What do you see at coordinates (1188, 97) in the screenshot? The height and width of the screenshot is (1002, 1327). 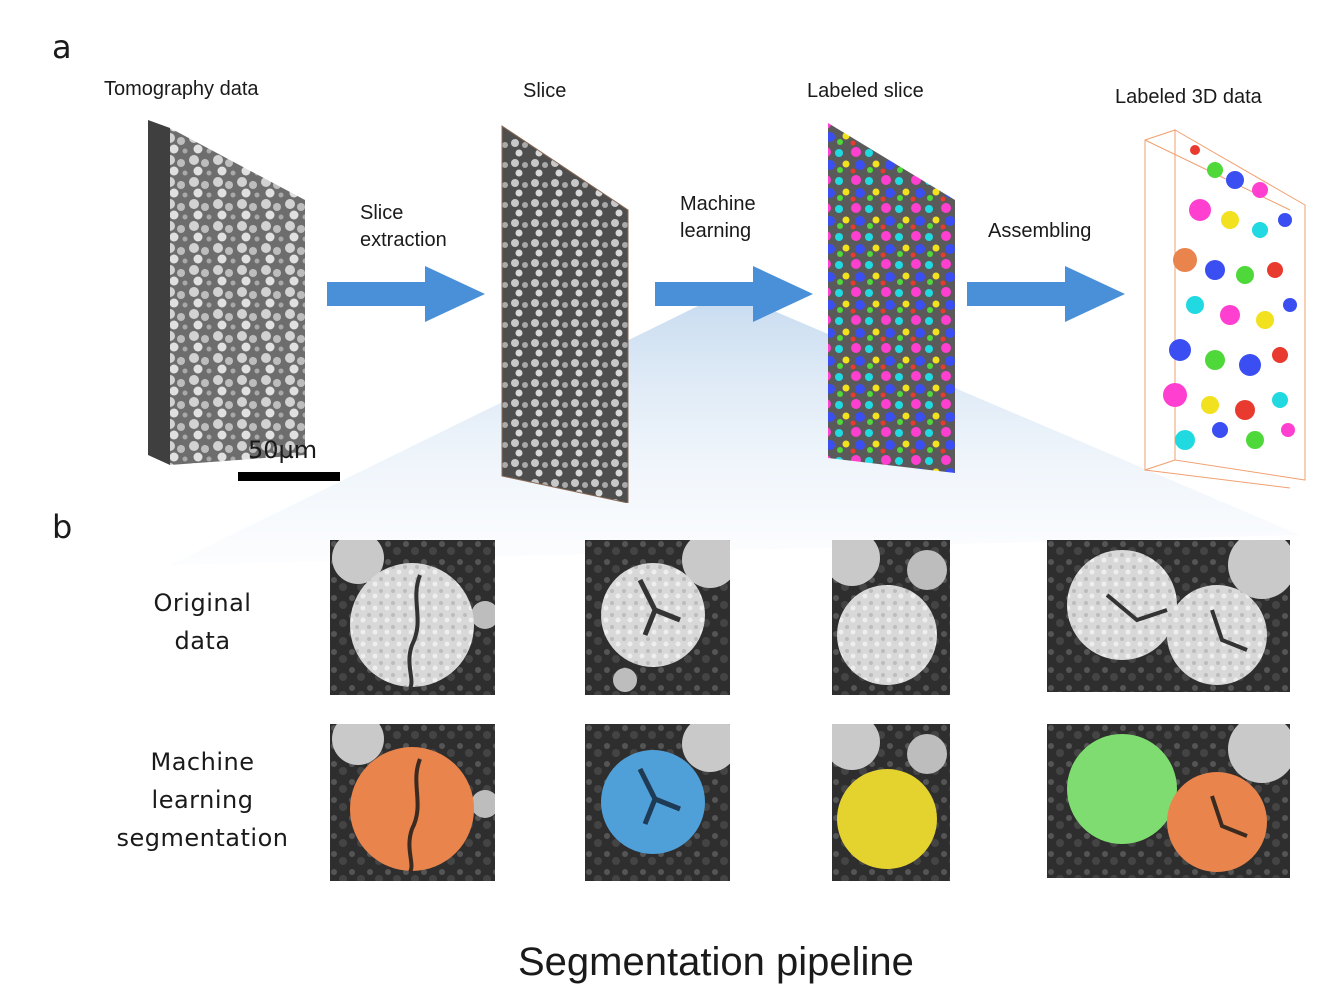 I see `step-title-labeled-3d: Labeled 3D data` at bounding box center [1188, 97].